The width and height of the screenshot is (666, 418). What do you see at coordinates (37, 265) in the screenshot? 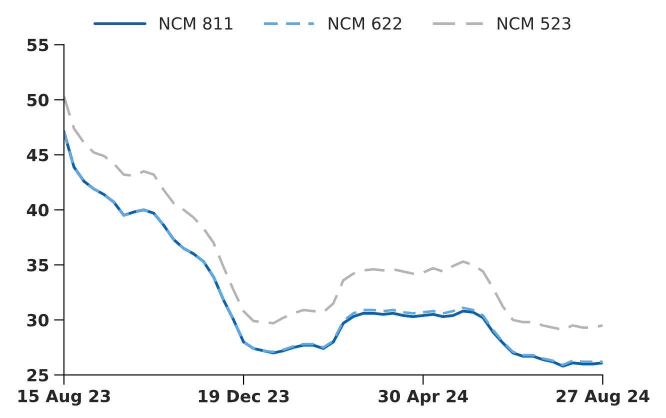
I see `y-tick-label: 35` at bounding box center [37, 265].